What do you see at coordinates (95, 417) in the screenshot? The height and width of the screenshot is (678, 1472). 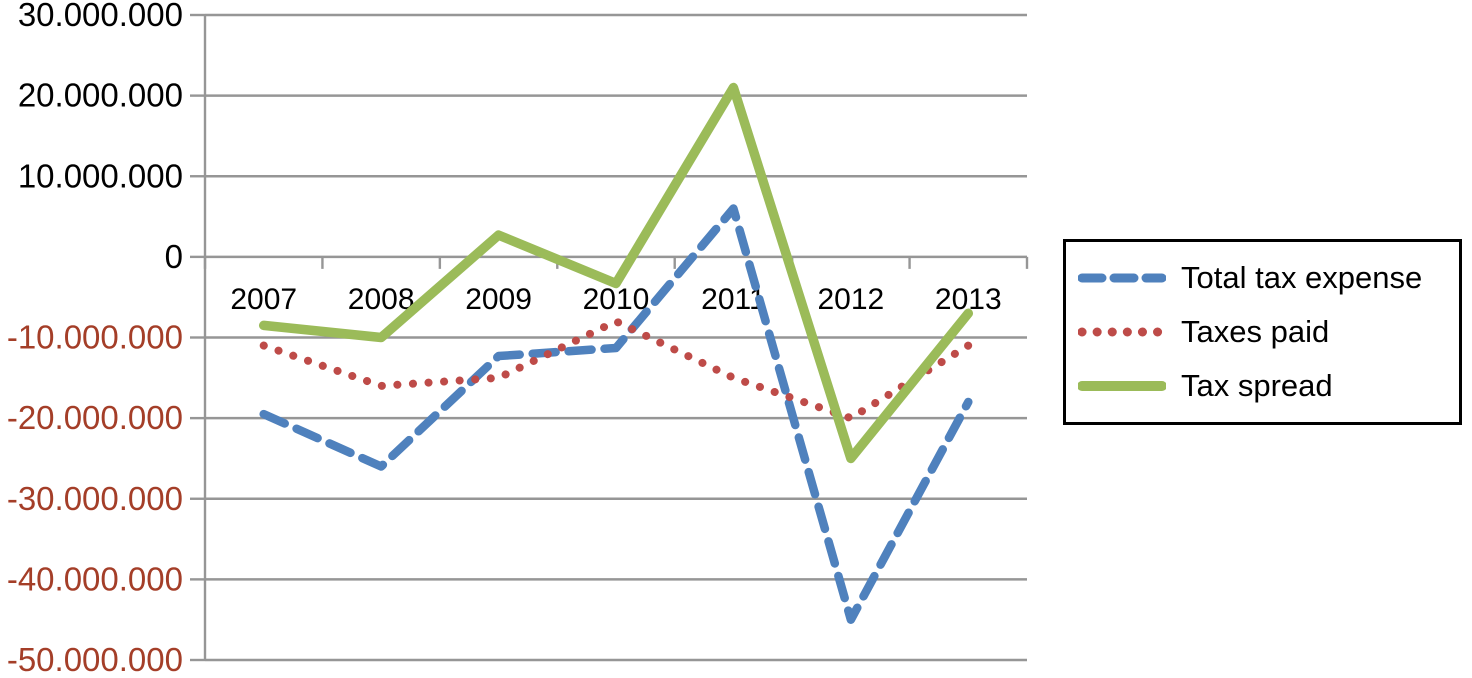 I see `y-axis-label: -20.000.000` at bounding box center [95, 417].